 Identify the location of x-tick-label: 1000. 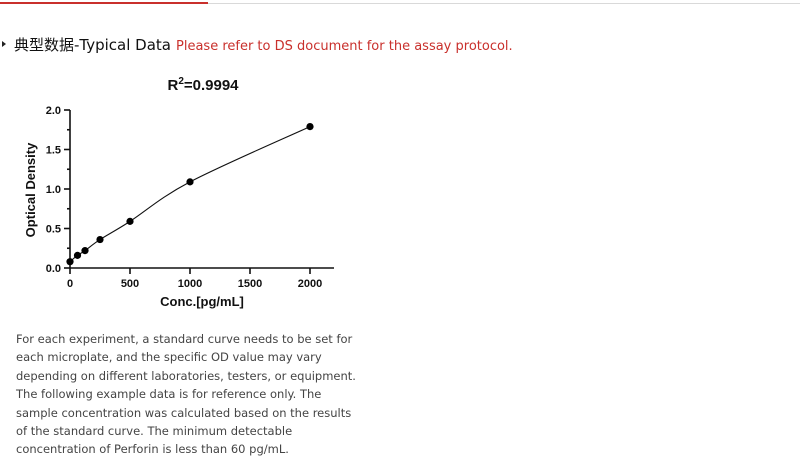
(190, 284).